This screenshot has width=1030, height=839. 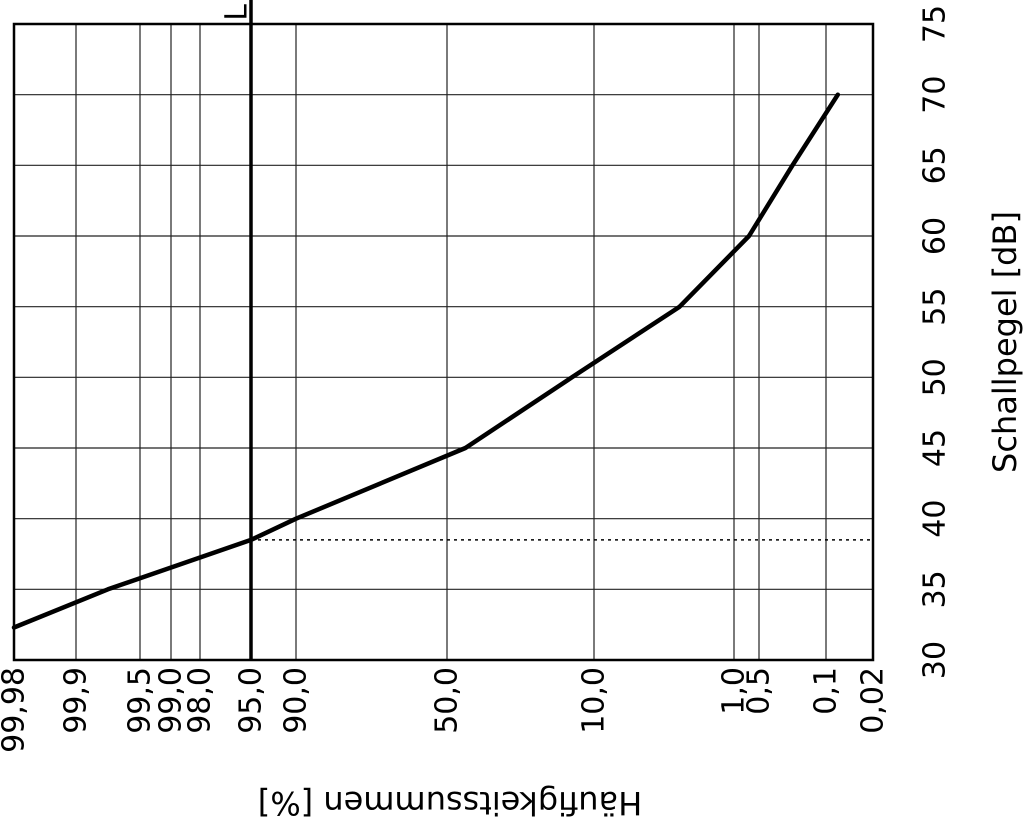 I want to click on percent-tick-label: 90,0, so click(x=296, y=700).